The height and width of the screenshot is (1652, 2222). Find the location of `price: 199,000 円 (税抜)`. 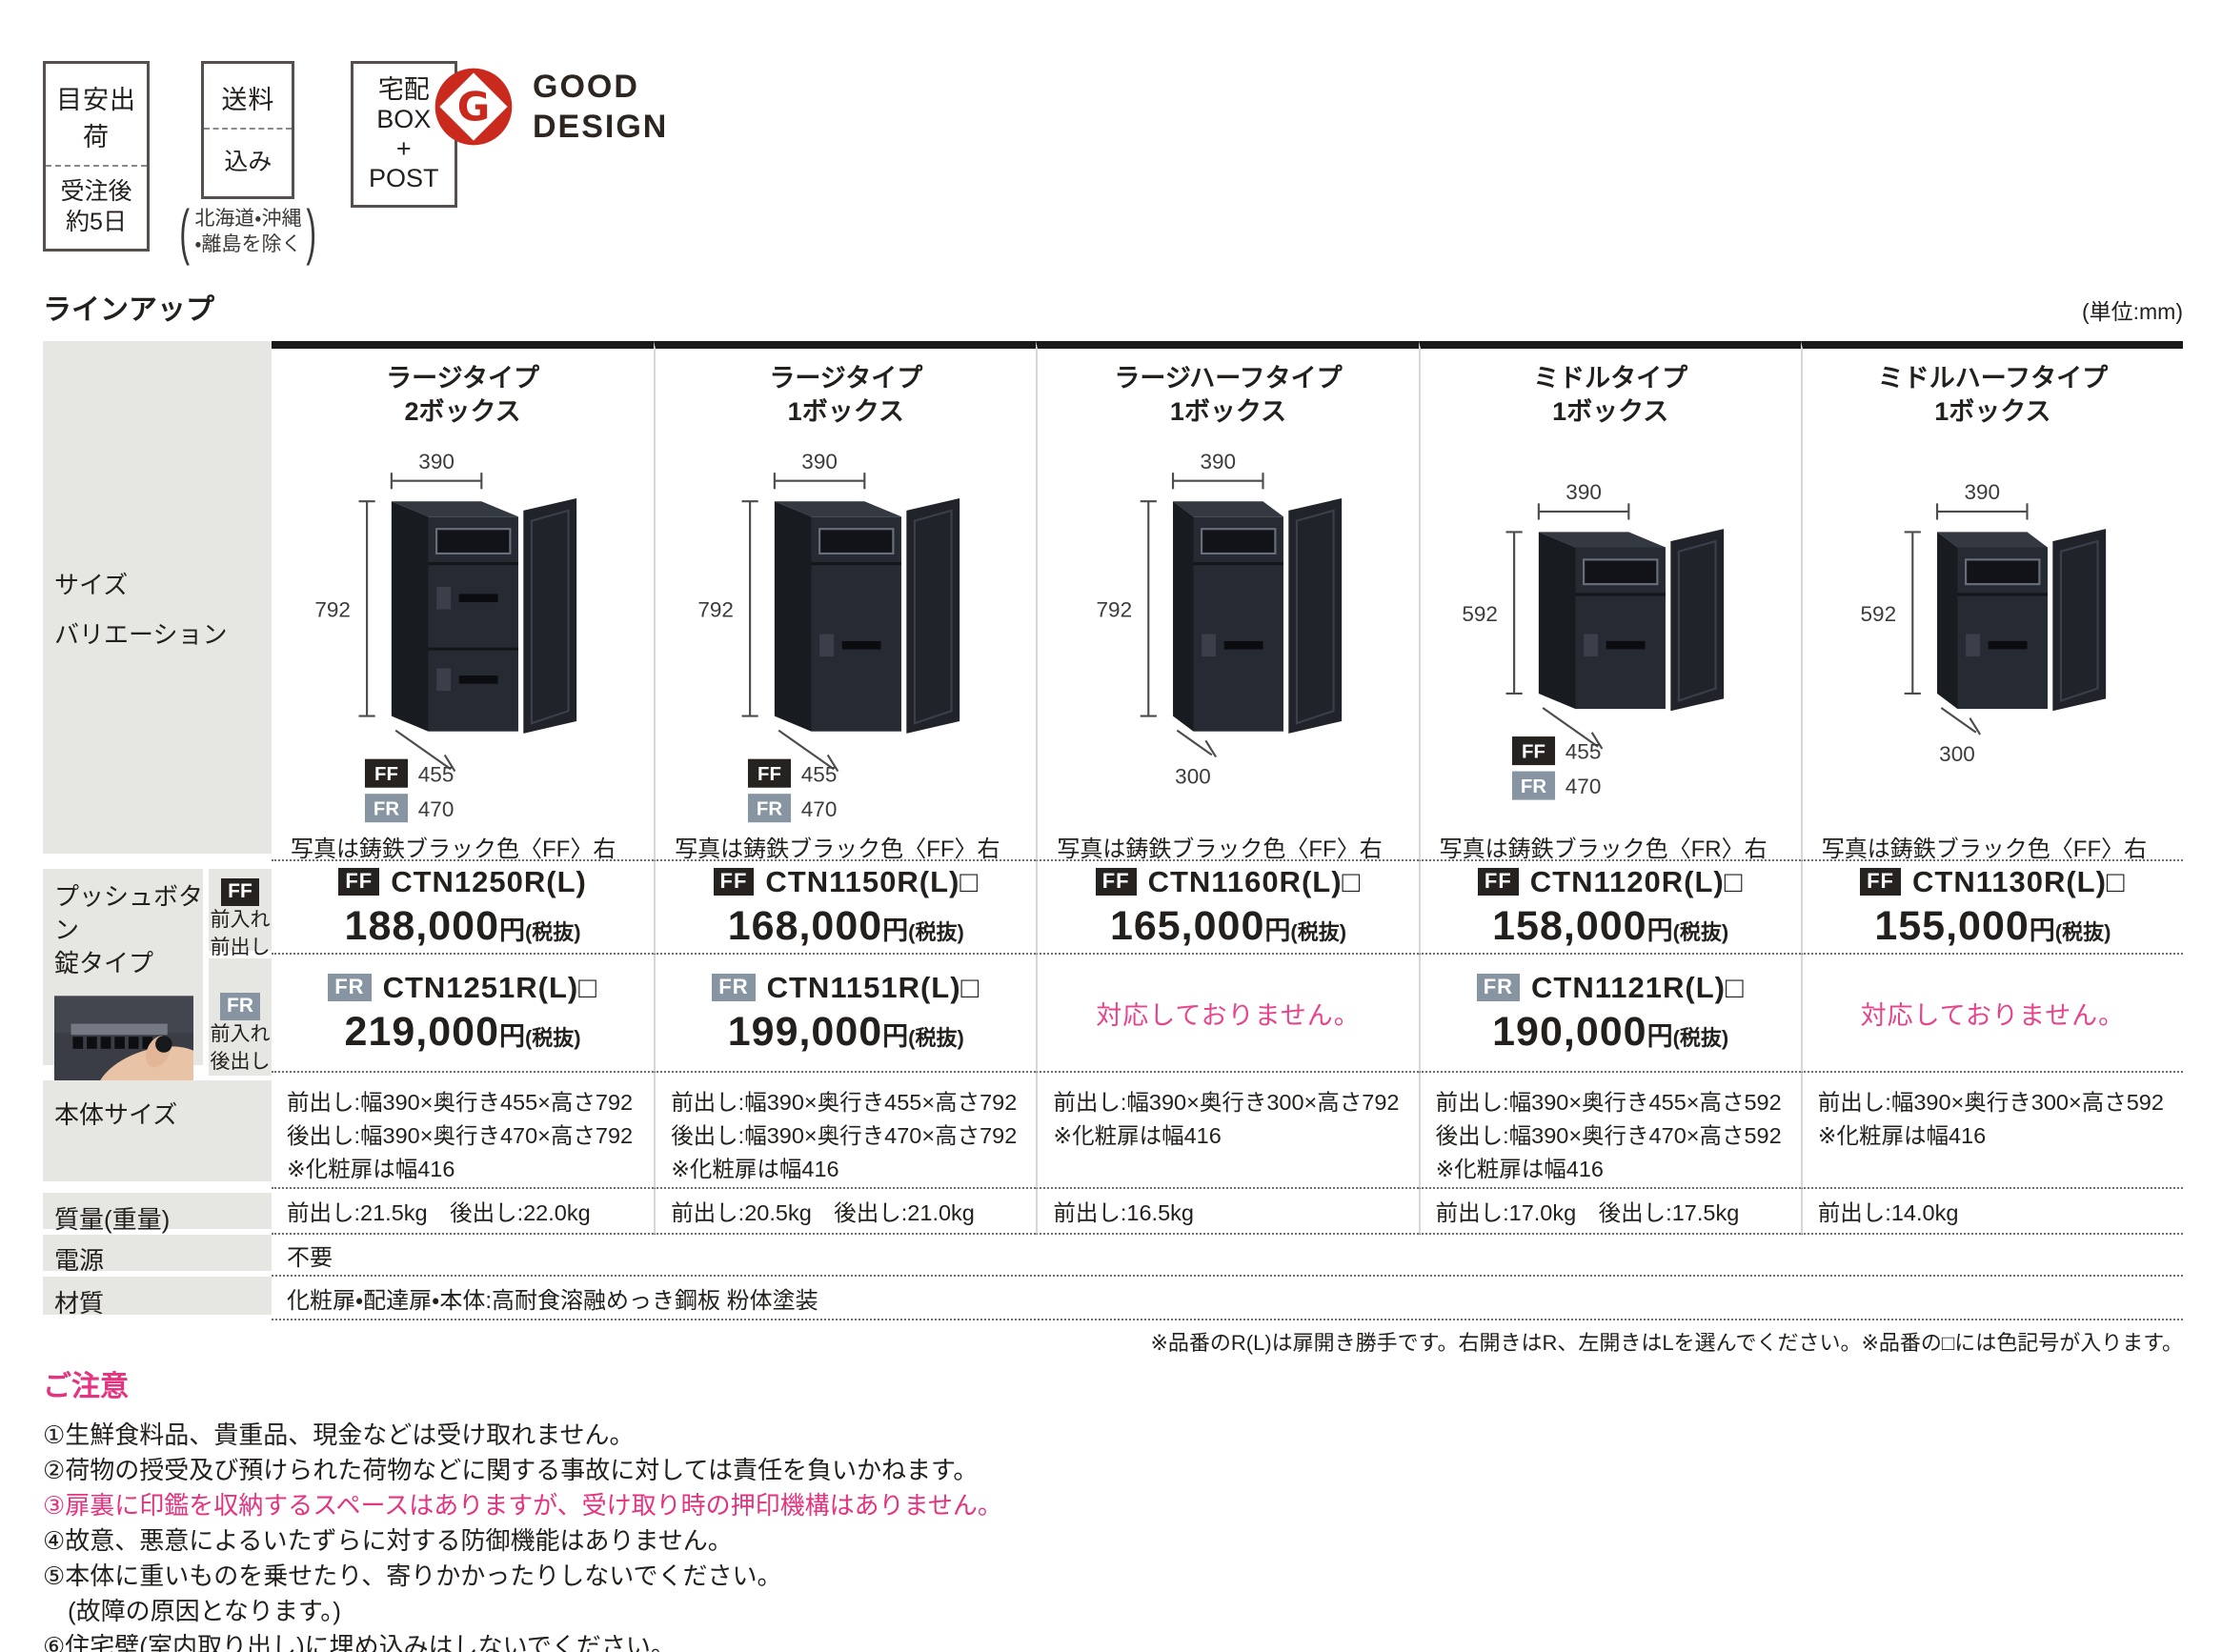

price: 199,000 円 (税抜) is located at coordinates (845, 1031).